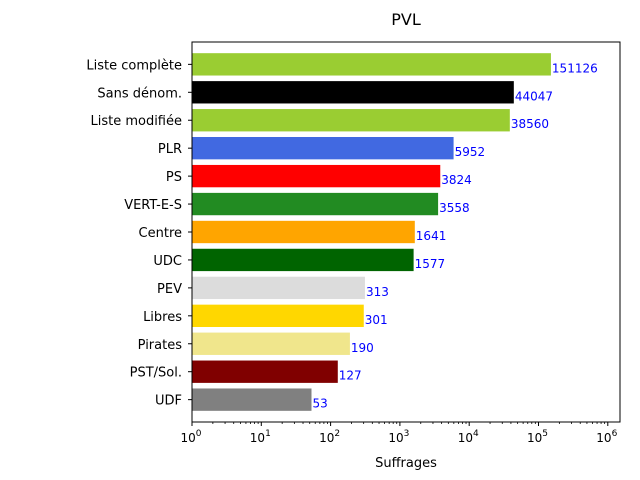 This screenshot has height=480, width=640. What do you see at coordinates (168, 401) in the screenshot?
I see `category-label: UDF` at bounding box center [168, 401].